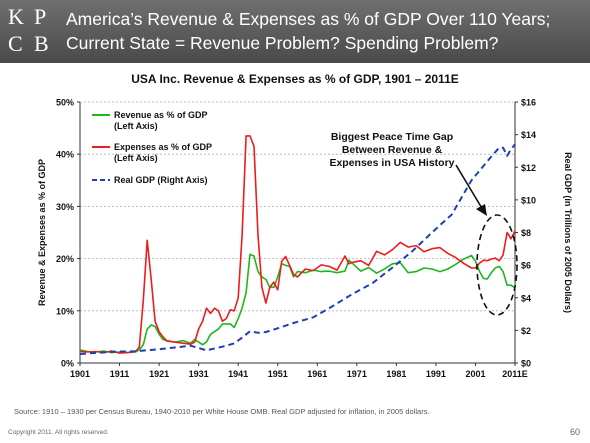 The image size is (590, 443). What do you see at coordinates (528, 200) in the screenshot?
I see `y-right-tick-label: $10` at bounding box center [528, 200].